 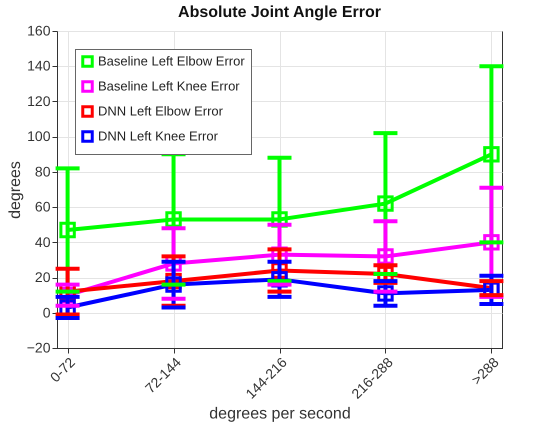 I want to click on y-tick-label: 100, so click(x=39, y=136).